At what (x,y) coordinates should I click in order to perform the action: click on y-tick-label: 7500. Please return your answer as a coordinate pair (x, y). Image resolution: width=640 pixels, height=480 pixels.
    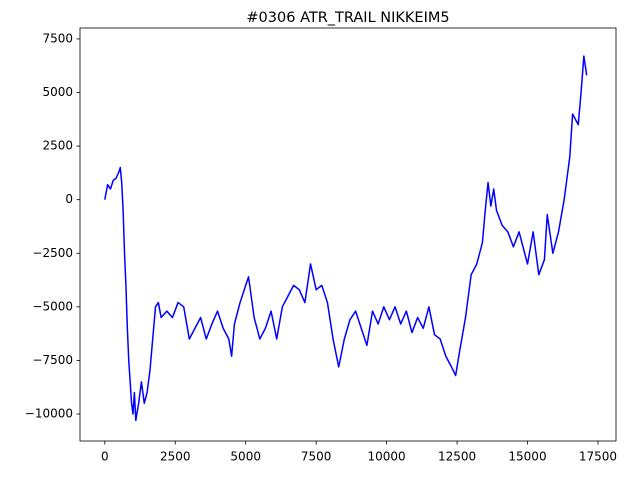
    Looking at the image, I should click on (57, 38).